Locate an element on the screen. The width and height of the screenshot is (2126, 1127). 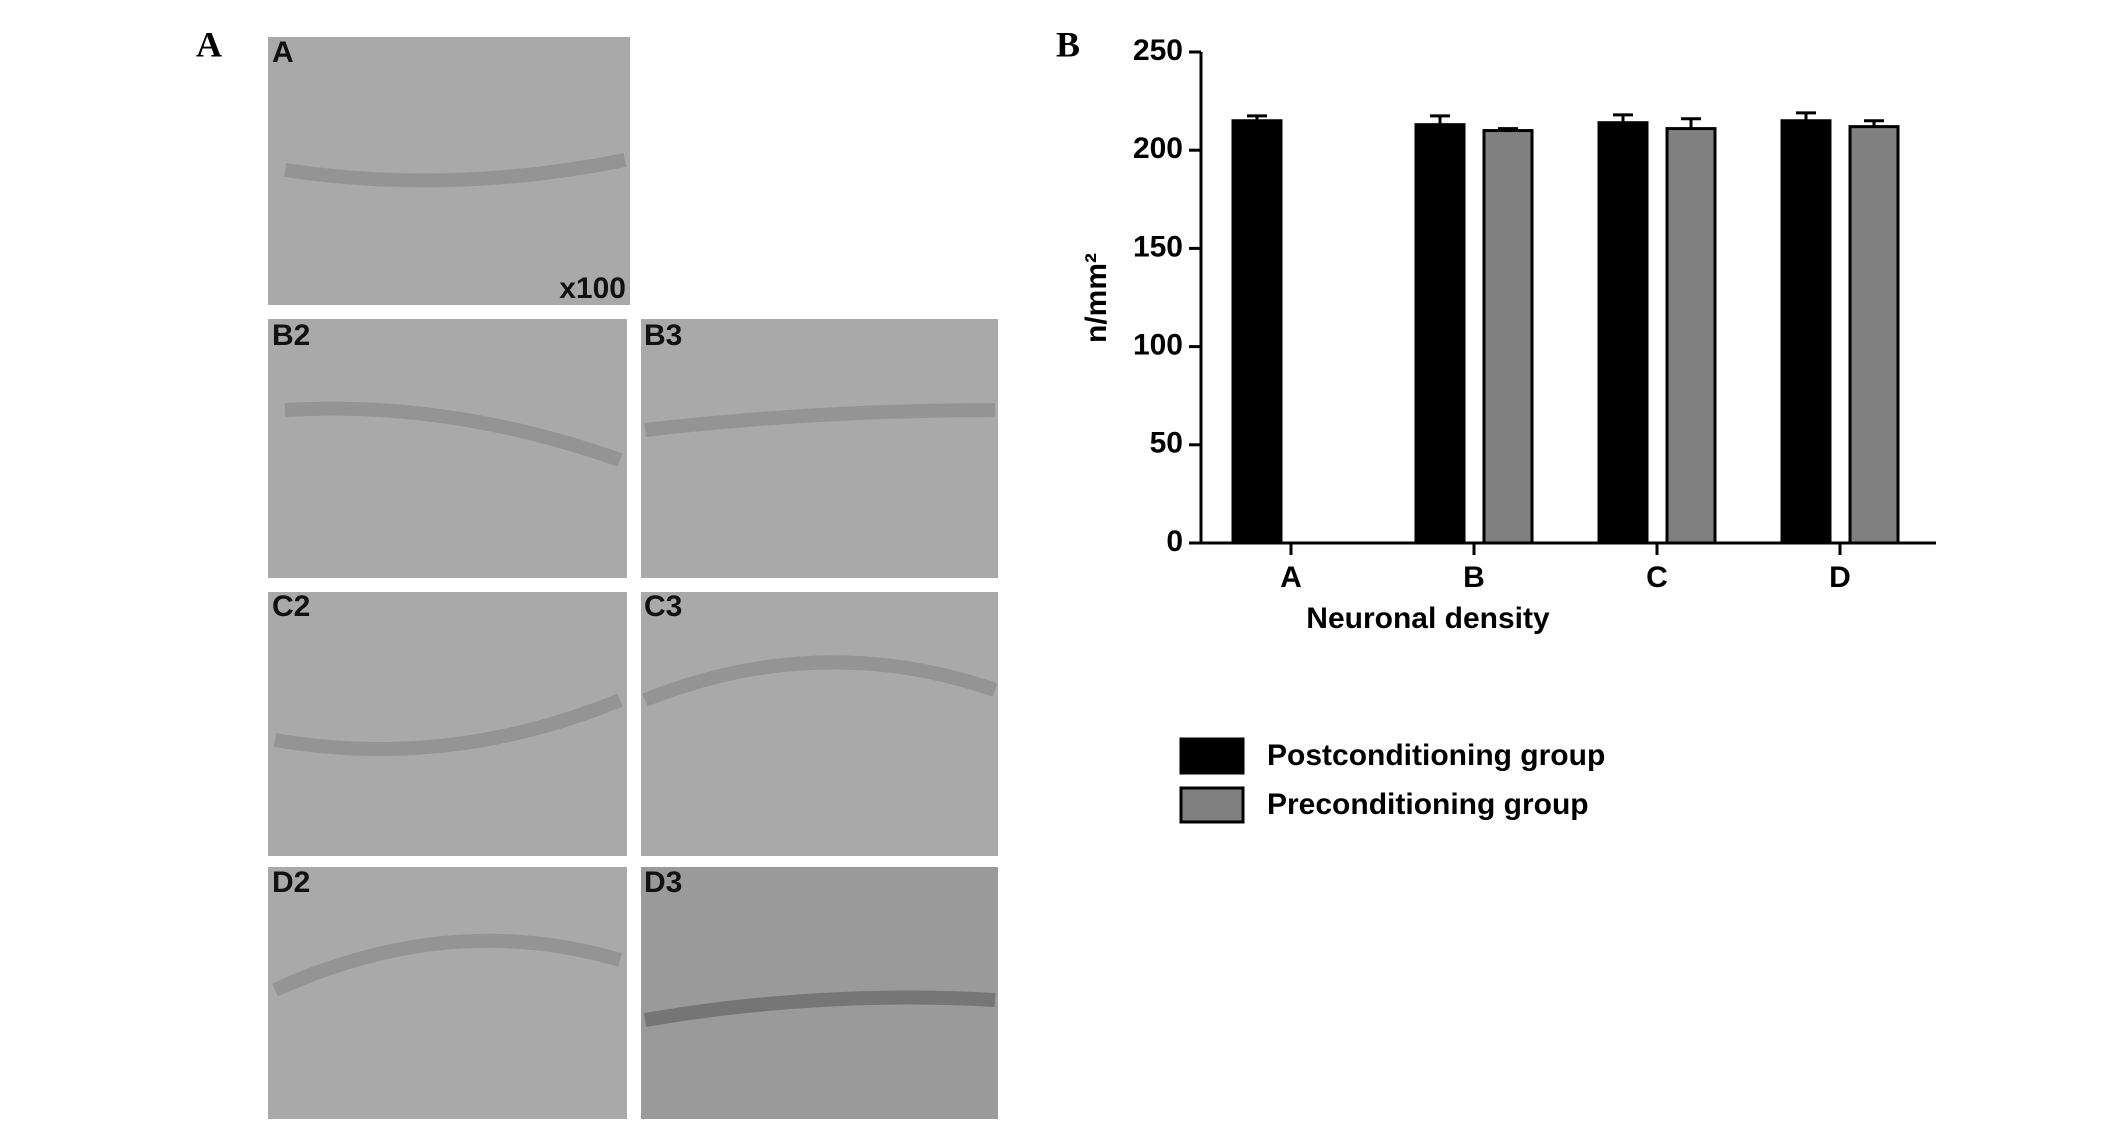
legend-label: Preconditioning group is located at coordinates (1428, 804).